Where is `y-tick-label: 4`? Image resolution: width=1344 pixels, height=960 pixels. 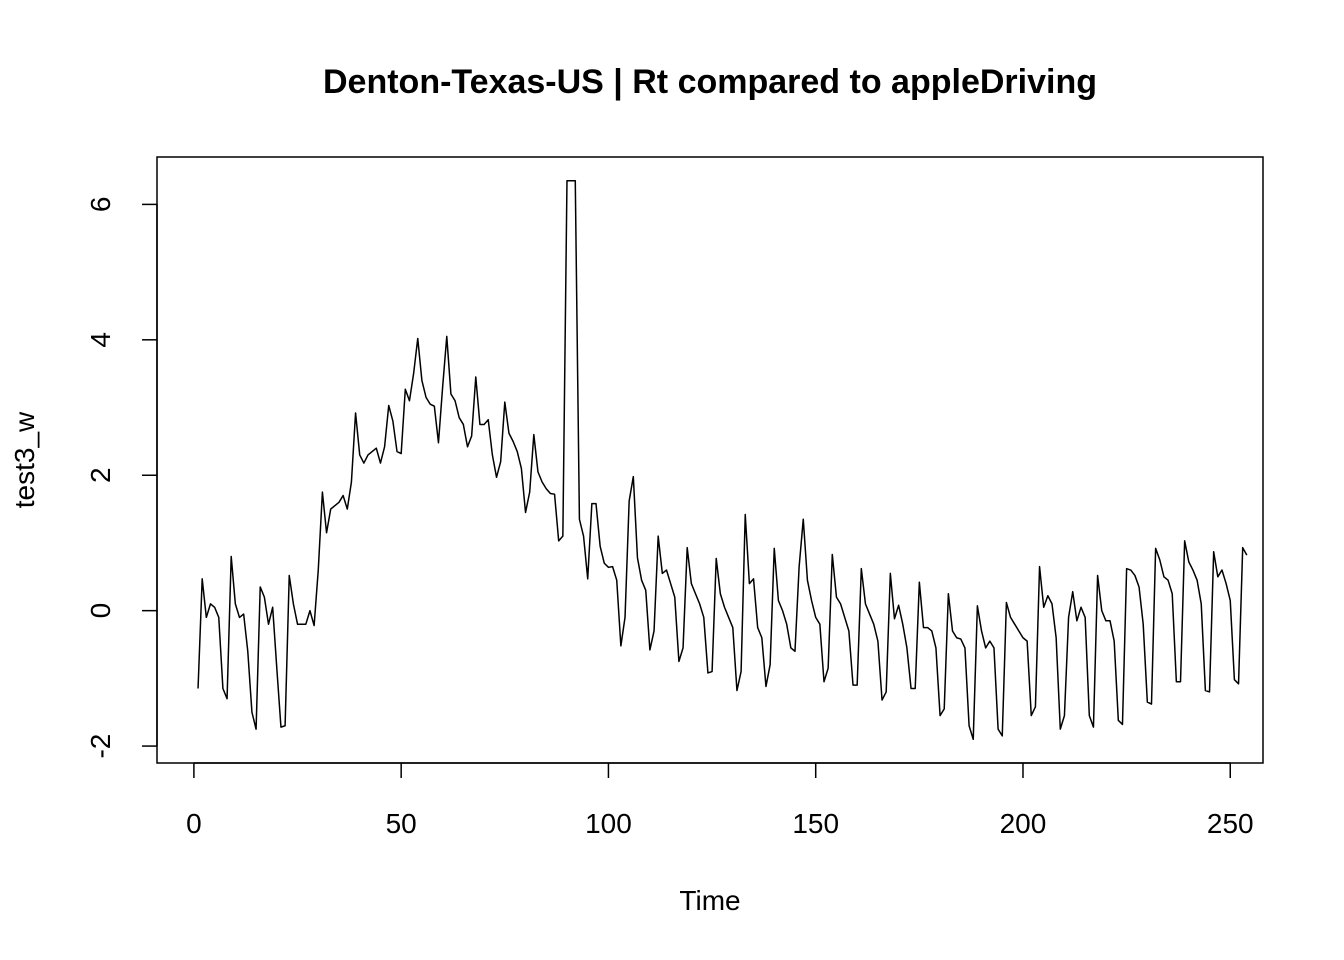 y-tick-label: 4 is located at coordinates (100, 340).